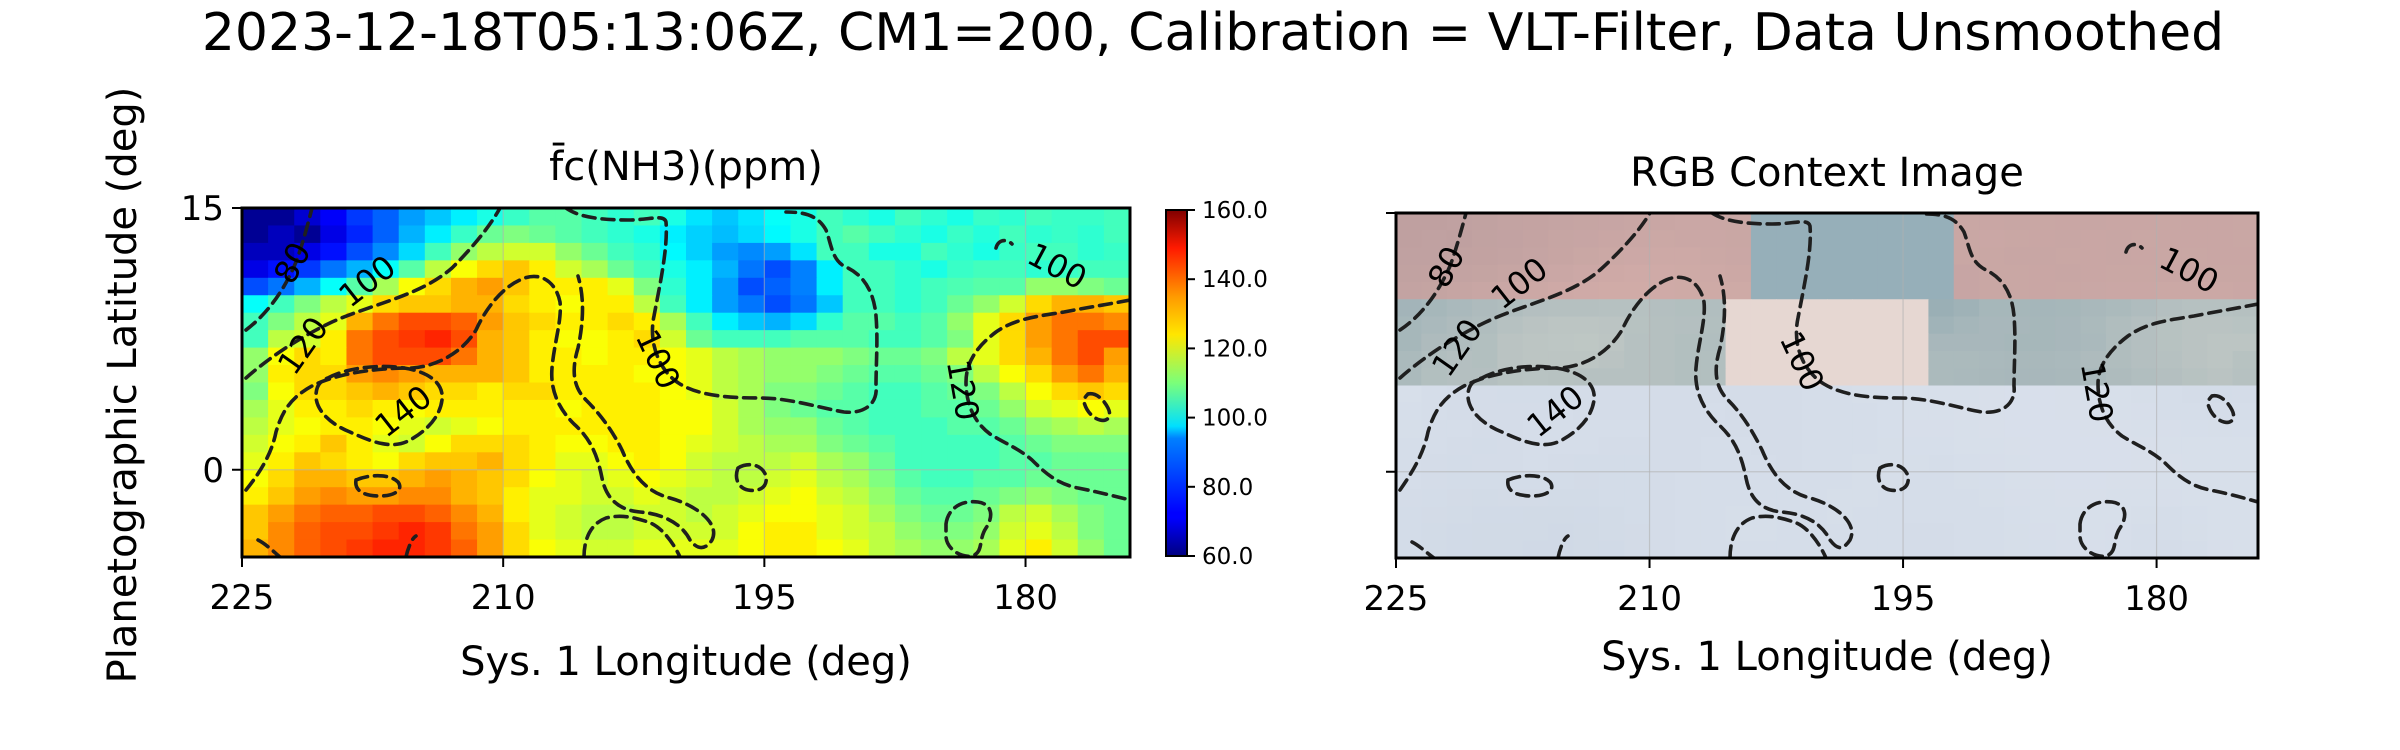 The width and height of the screenshot is (2400, 750). What do you see at coordinates (1227, 488) in the screenshot?
I see `colorbar-tick-label: 80.0` at bounding box center [1227, 488].